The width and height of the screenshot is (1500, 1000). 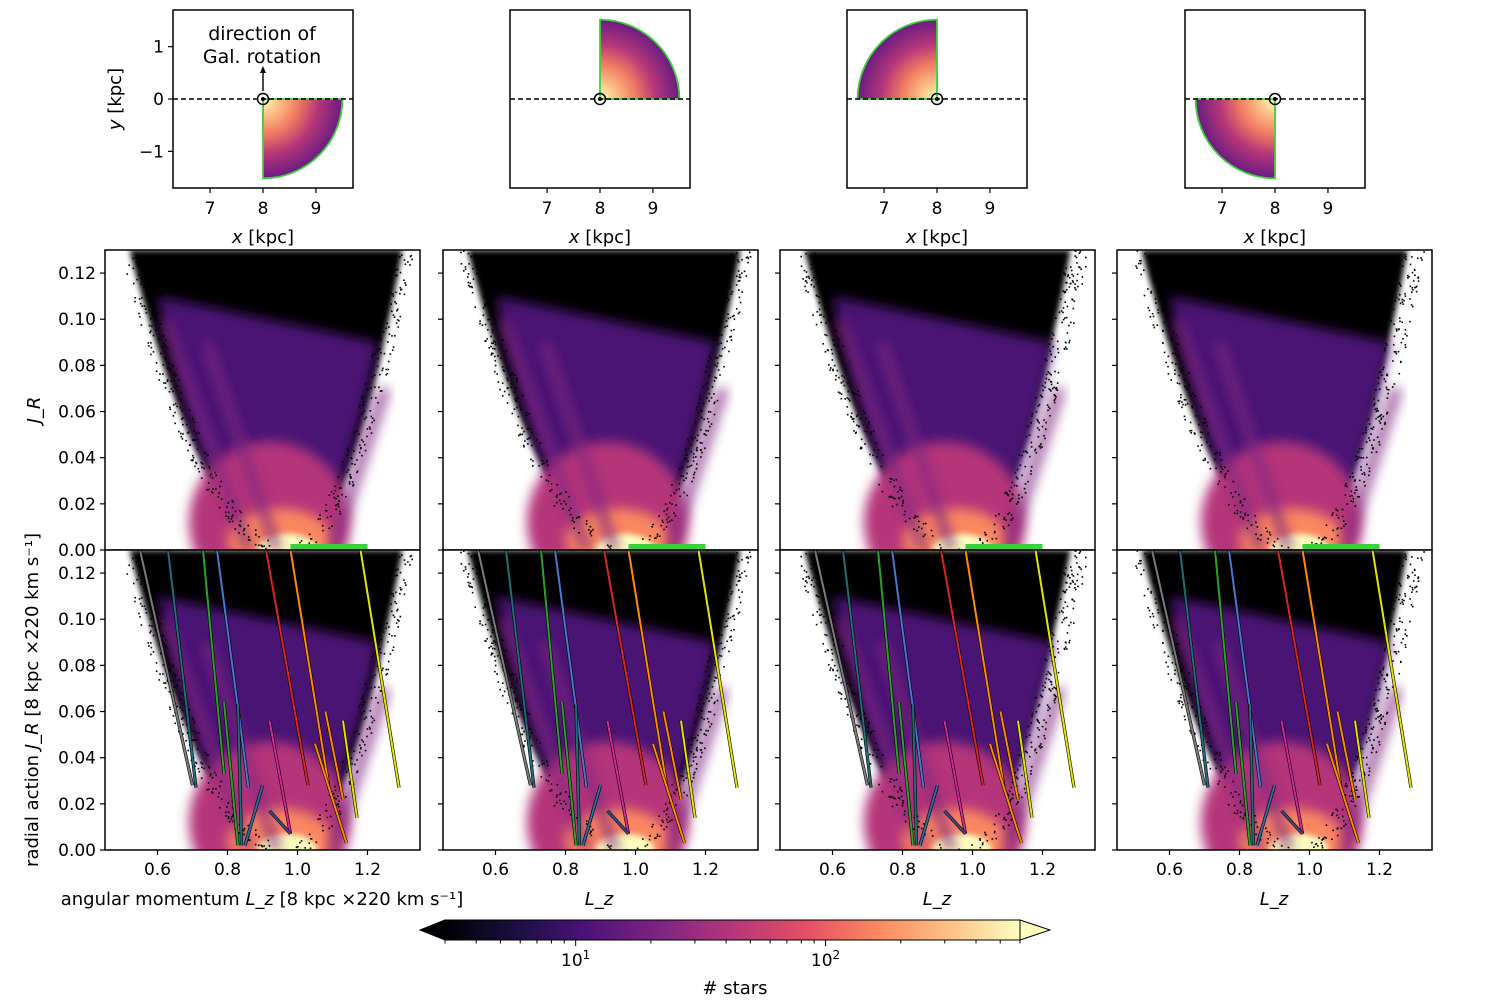 What do you see at coordinates (688, 769) in the screenshot?
I see `ridge-line-yellow-short` at bounding box center [688, 769].